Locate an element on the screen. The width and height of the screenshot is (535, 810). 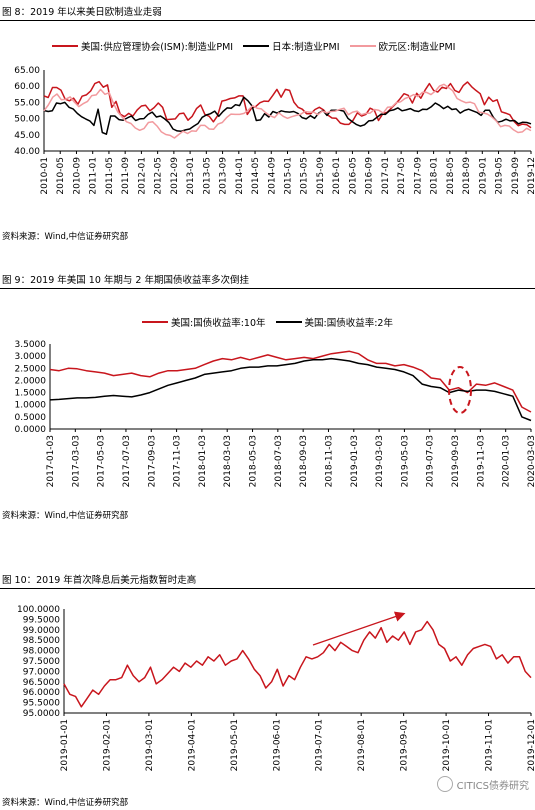
x-tick-label: 2019-10-01 is located at coordinates (447, 745).